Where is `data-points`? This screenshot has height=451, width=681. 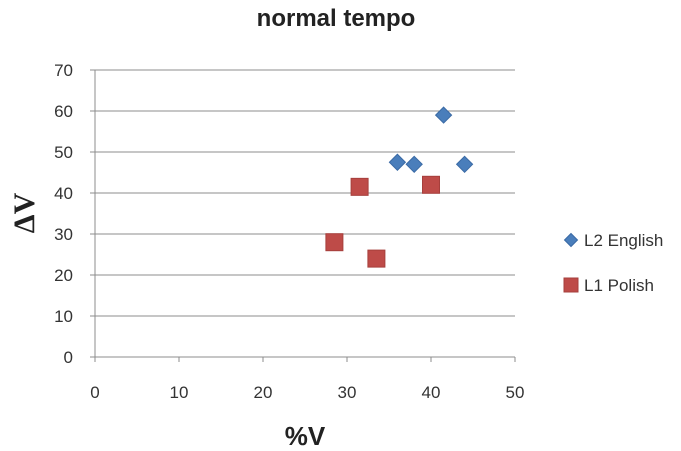 data-points is located at coordinates (399, 187).